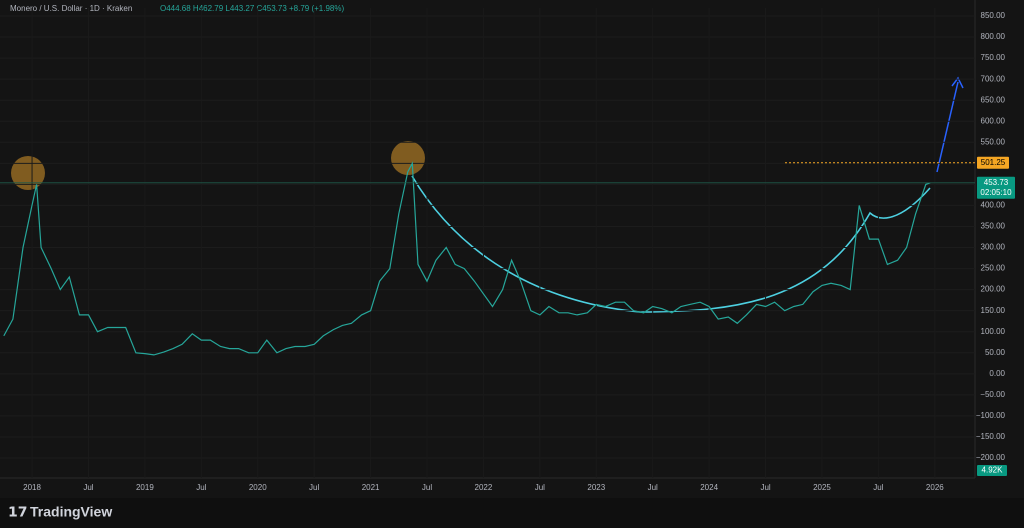 This screenshot has width=1024, height=528. Describe the element at coordinates (997, 373) in the screenshot. I see `y-tick-label: 0.00` at that location.